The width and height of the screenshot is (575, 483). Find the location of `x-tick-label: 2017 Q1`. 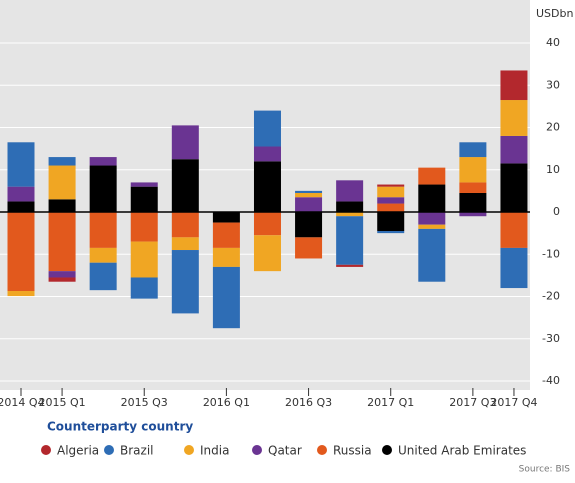

x-tick-label: 2017 Q1 is located at coordinates (390, 402).